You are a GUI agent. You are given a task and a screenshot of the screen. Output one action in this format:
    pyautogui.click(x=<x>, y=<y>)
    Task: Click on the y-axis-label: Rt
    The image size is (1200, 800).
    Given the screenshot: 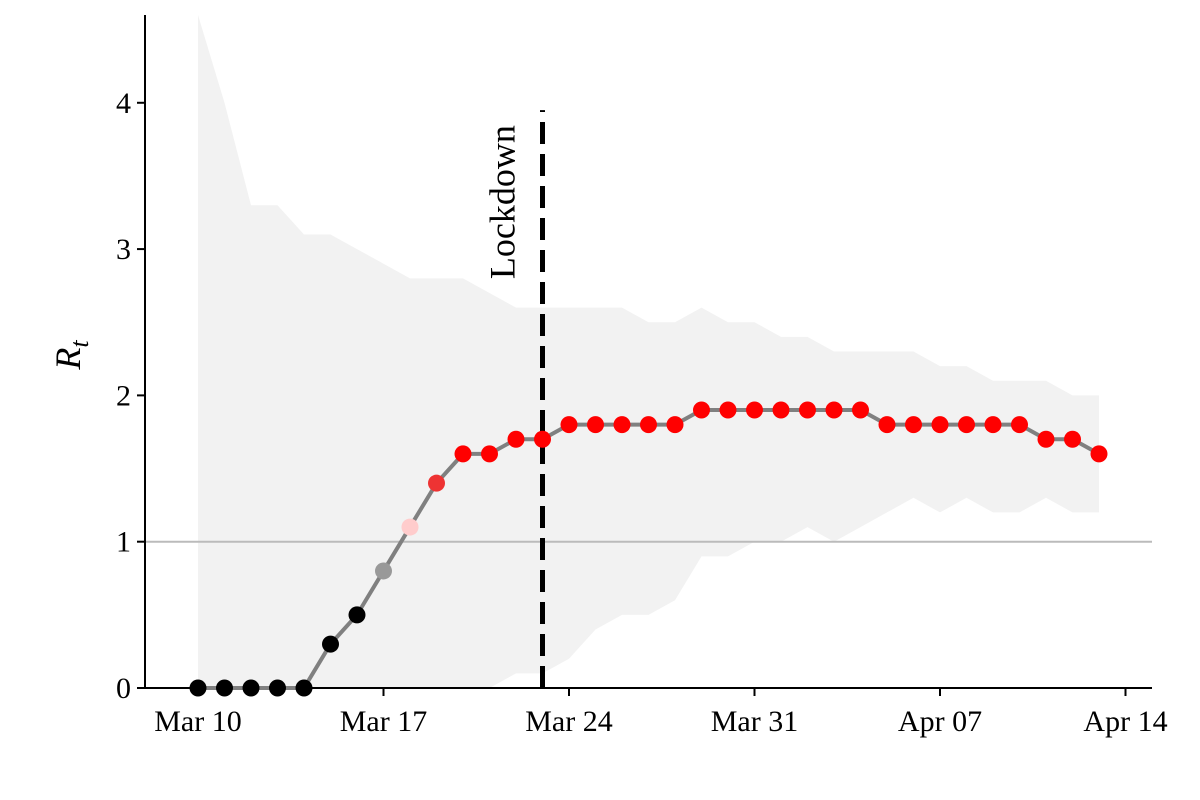 What is the action you would take?
    pyautogui.click(x=71, y=355)
    